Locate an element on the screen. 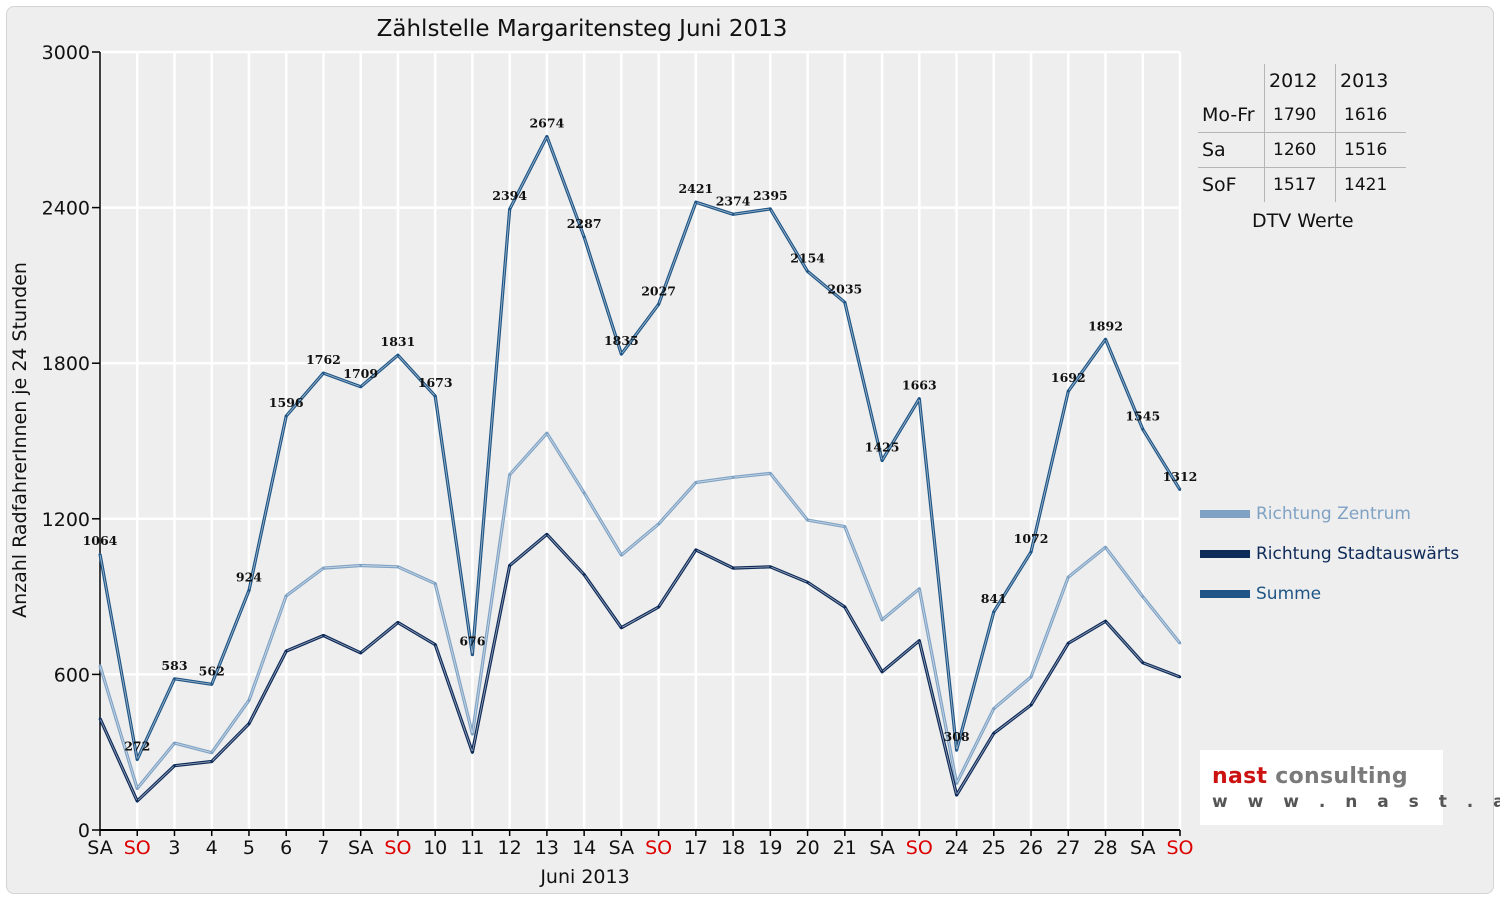 The width and height of the screenshot is (1500, 900). data-label: 1709 is located at coordinates (360, 373).